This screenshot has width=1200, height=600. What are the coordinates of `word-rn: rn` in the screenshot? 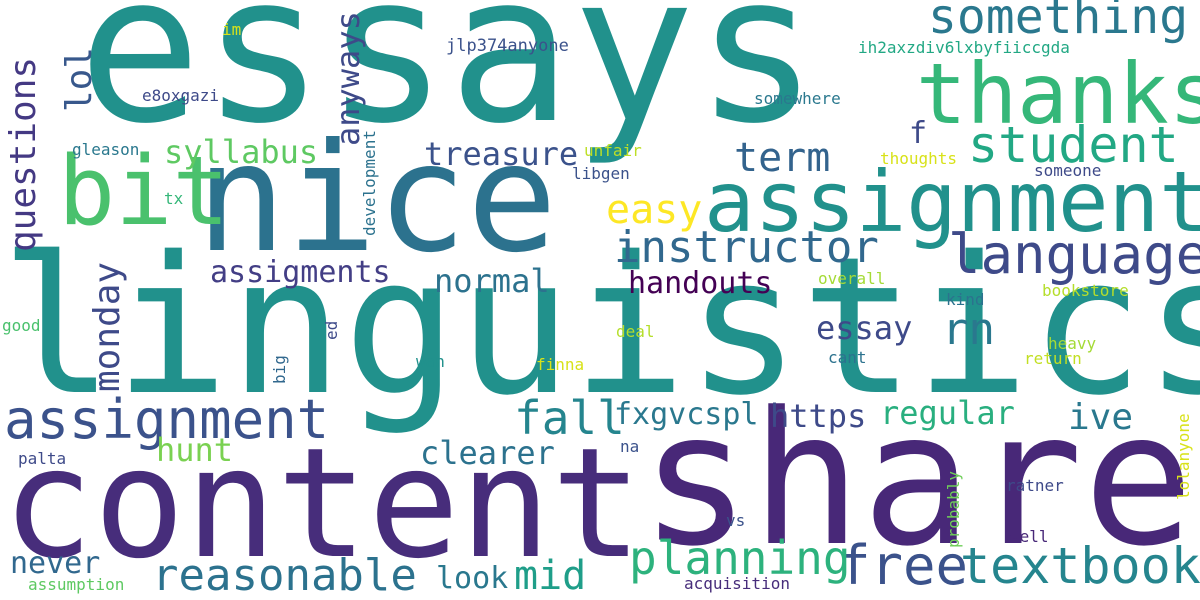 It's located at (968, 329).